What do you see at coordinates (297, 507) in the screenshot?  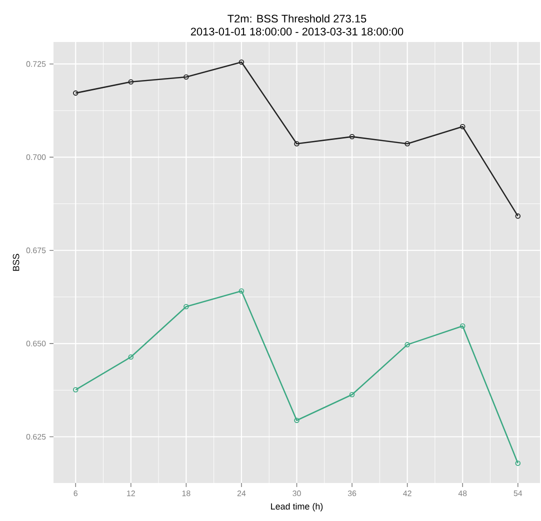 I see `x-axis-title: Lead time (h)` at bounding box center [297, 507].